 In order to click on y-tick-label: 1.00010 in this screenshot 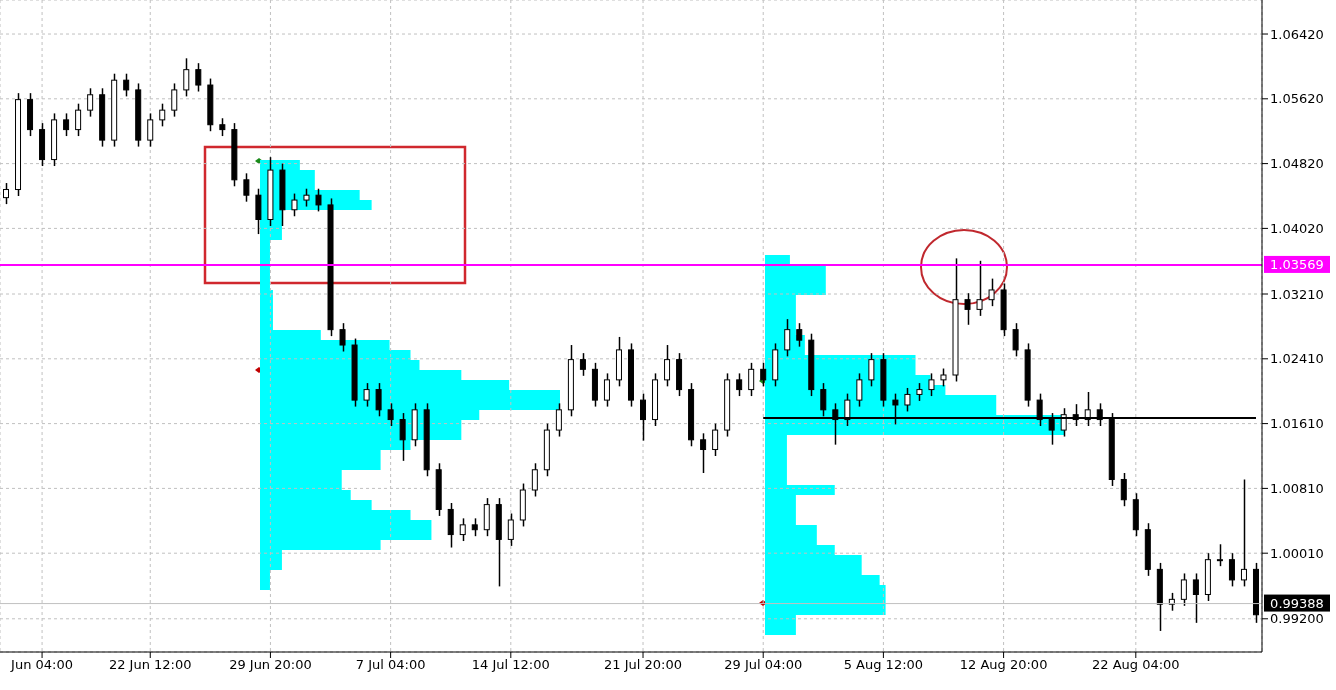, I will do `click(1297, 553)`.